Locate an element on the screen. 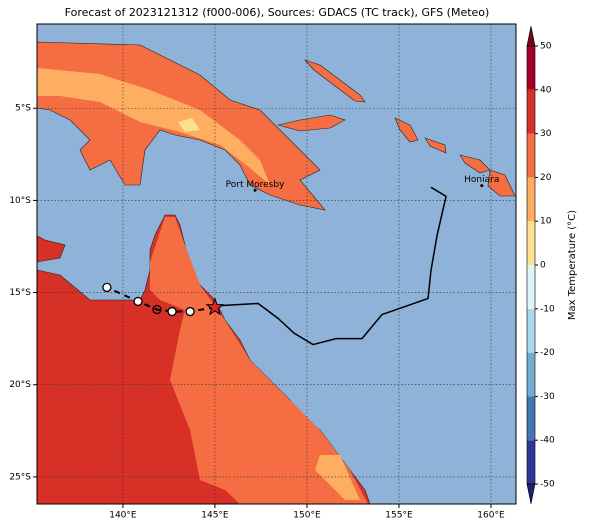 Image resolution: width=591 pixels, height=532 pixels. x-tick-label: 160°E is located at coordinates (491, 516).